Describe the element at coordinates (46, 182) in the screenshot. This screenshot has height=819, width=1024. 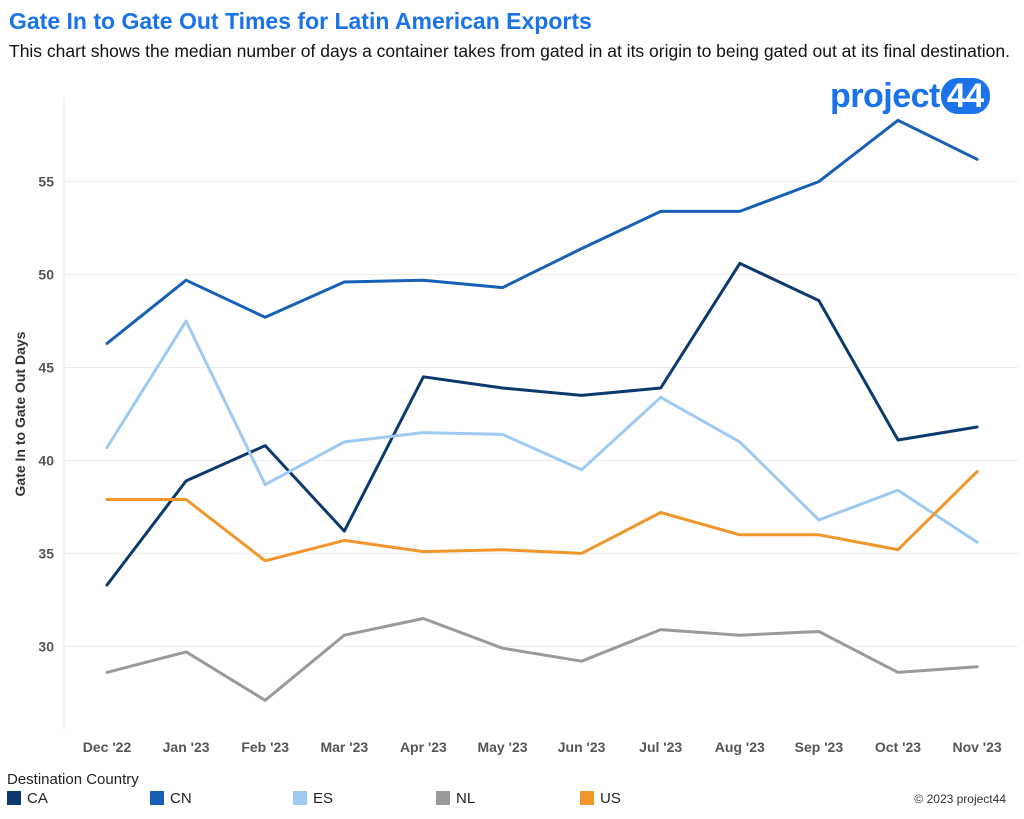
I see `y-tick-label: 55` at that location.